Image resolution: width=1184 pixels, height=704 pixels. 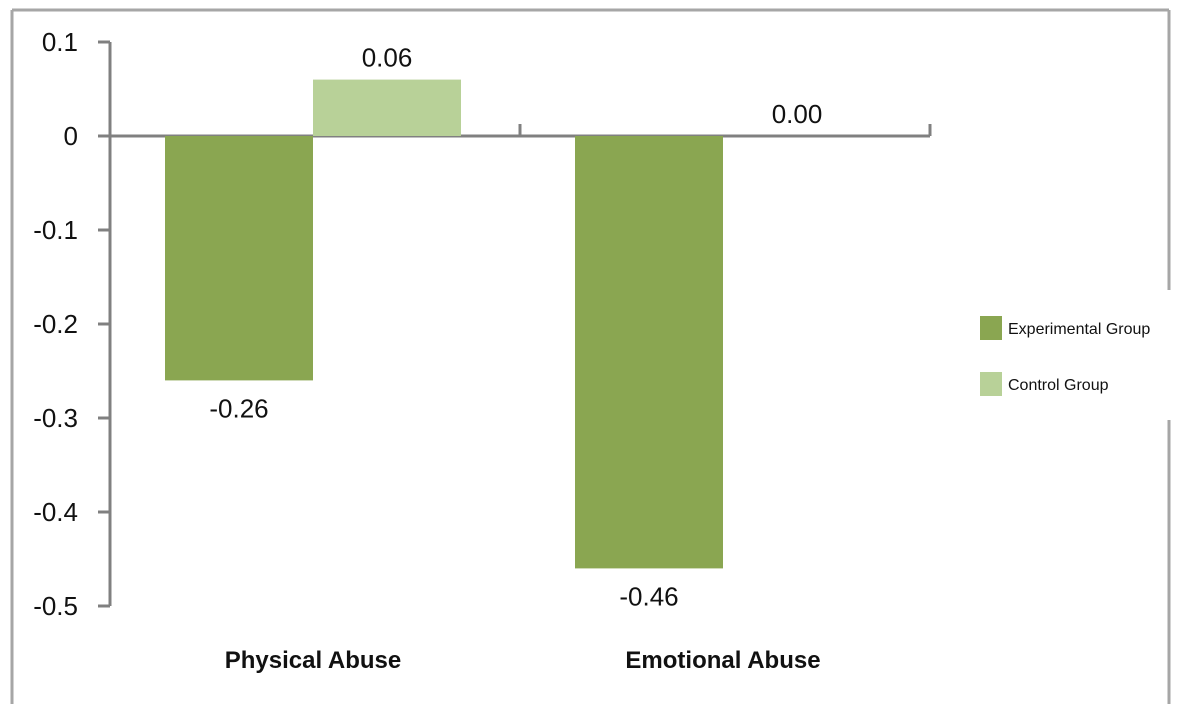 What do you see at coordinates (71, 136) in the screenshot?
I see `y-tick-label: 0` at bounding box center [71, 136].